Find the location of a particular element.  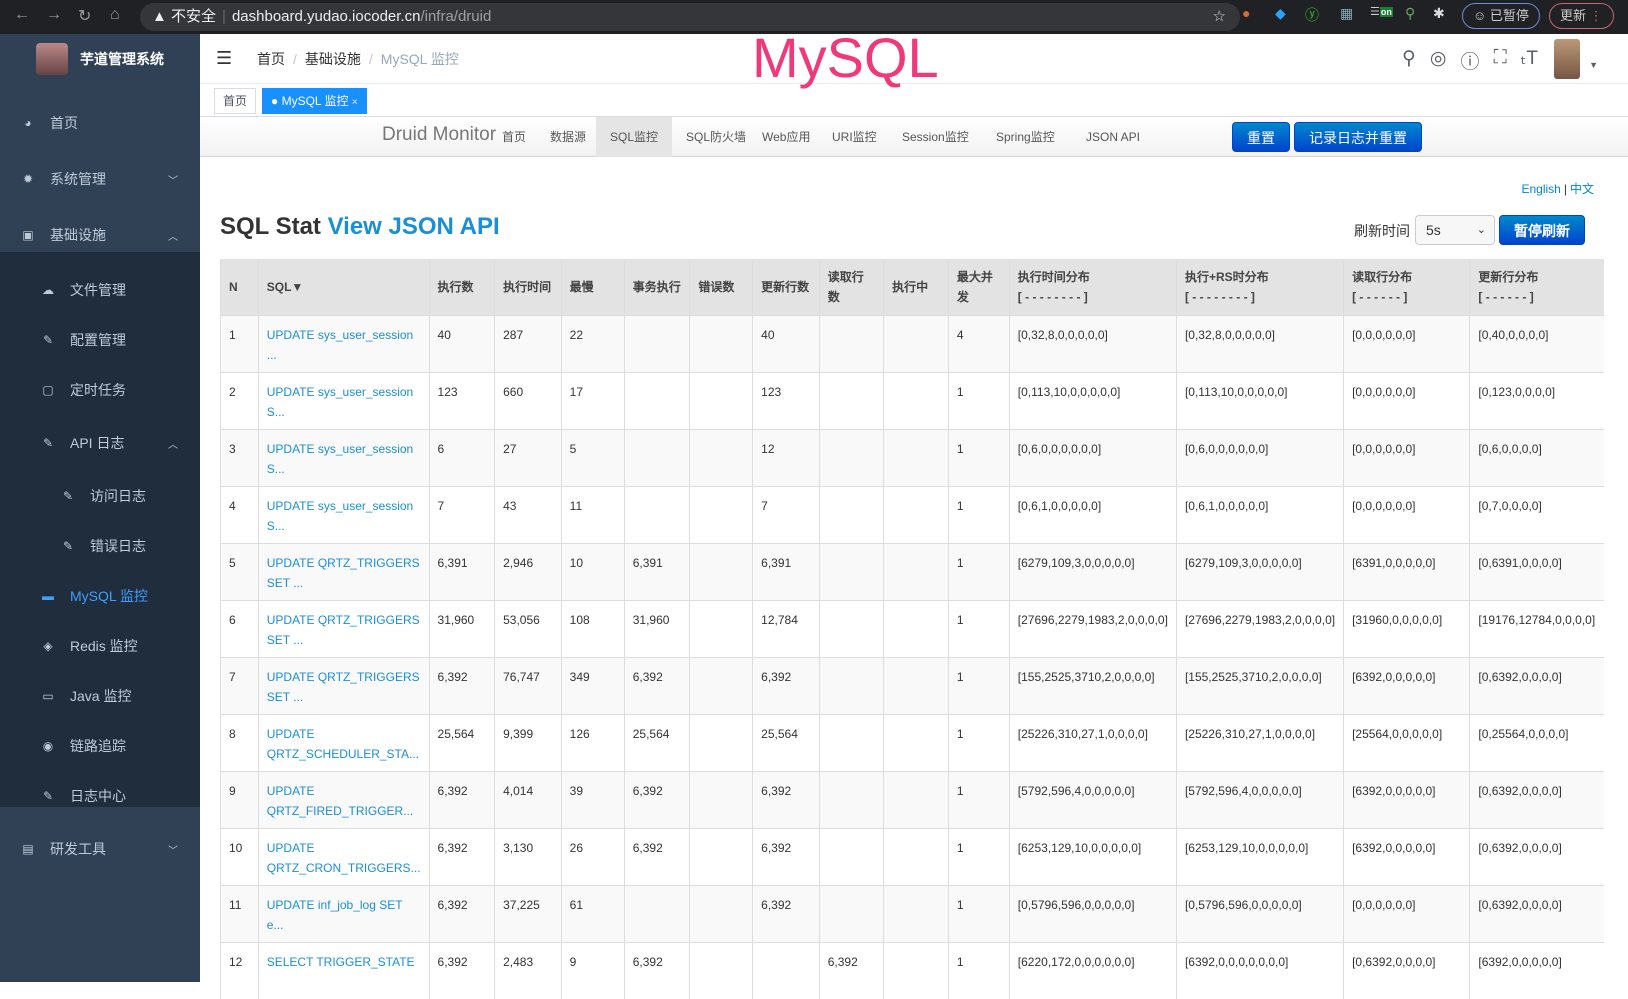

table-cell: 6,392 is located at coordinates (656, 799).